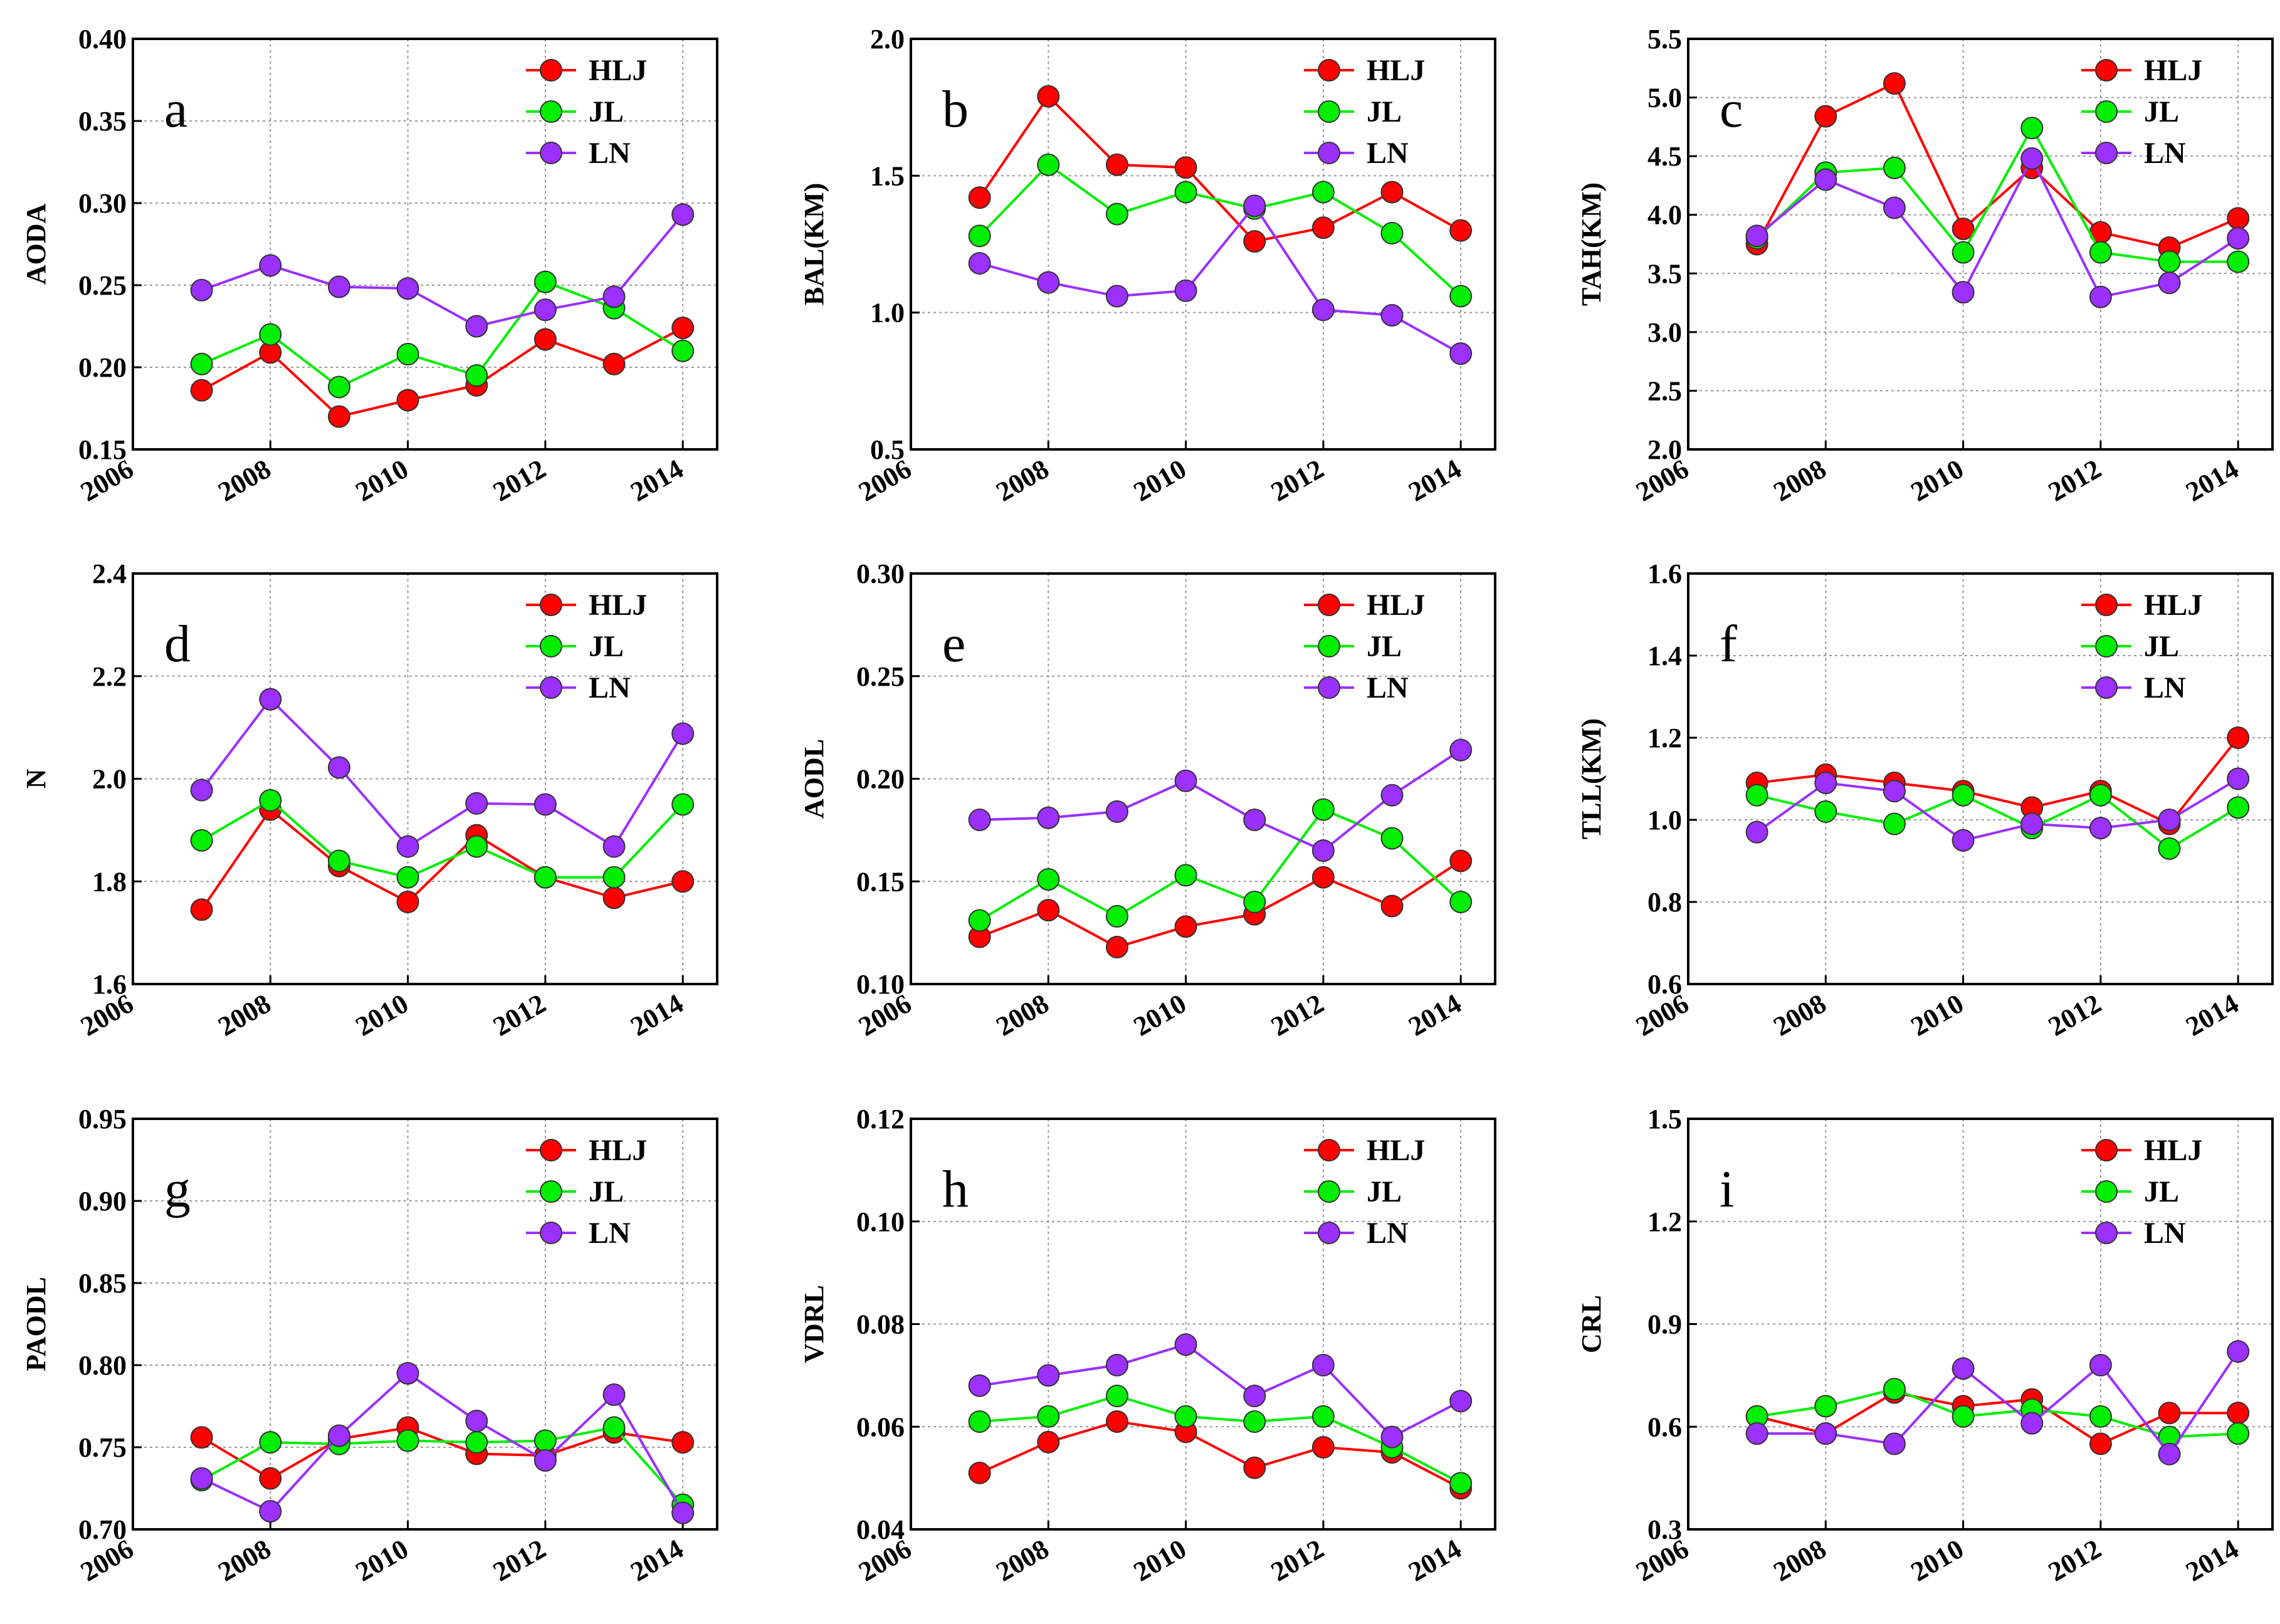 This screenshot has width=2280, height=1624. I want to click on legend-marker-hlj, so click(1329, 1150).